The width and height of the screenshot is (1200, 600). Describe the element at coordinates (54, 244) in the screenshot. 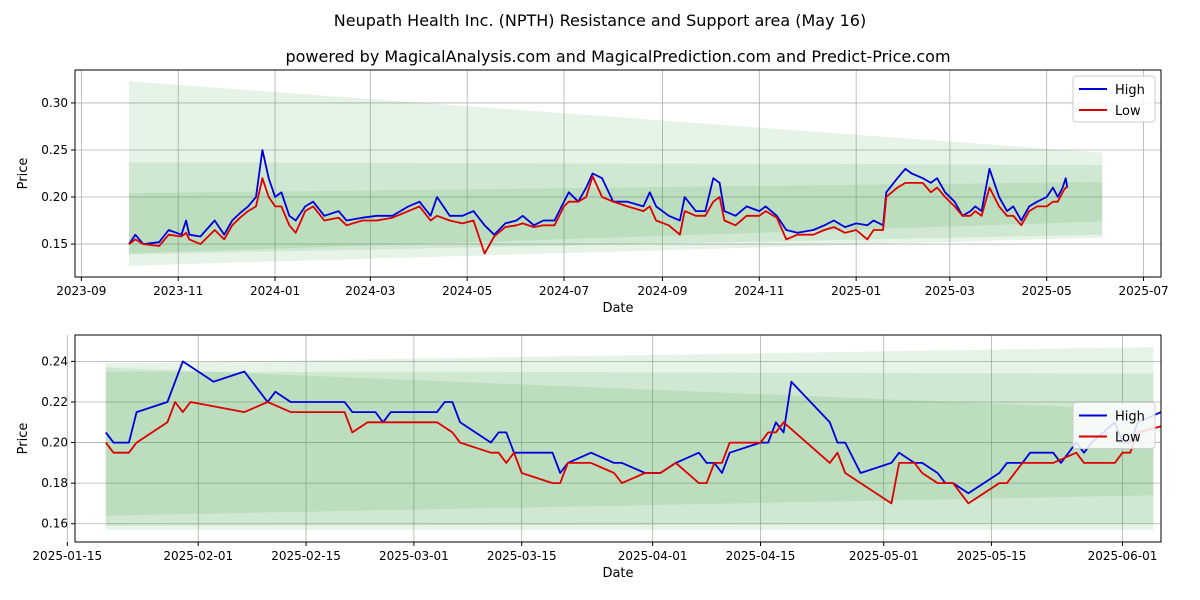

I see `y-tick-label: 0.15` at that location.